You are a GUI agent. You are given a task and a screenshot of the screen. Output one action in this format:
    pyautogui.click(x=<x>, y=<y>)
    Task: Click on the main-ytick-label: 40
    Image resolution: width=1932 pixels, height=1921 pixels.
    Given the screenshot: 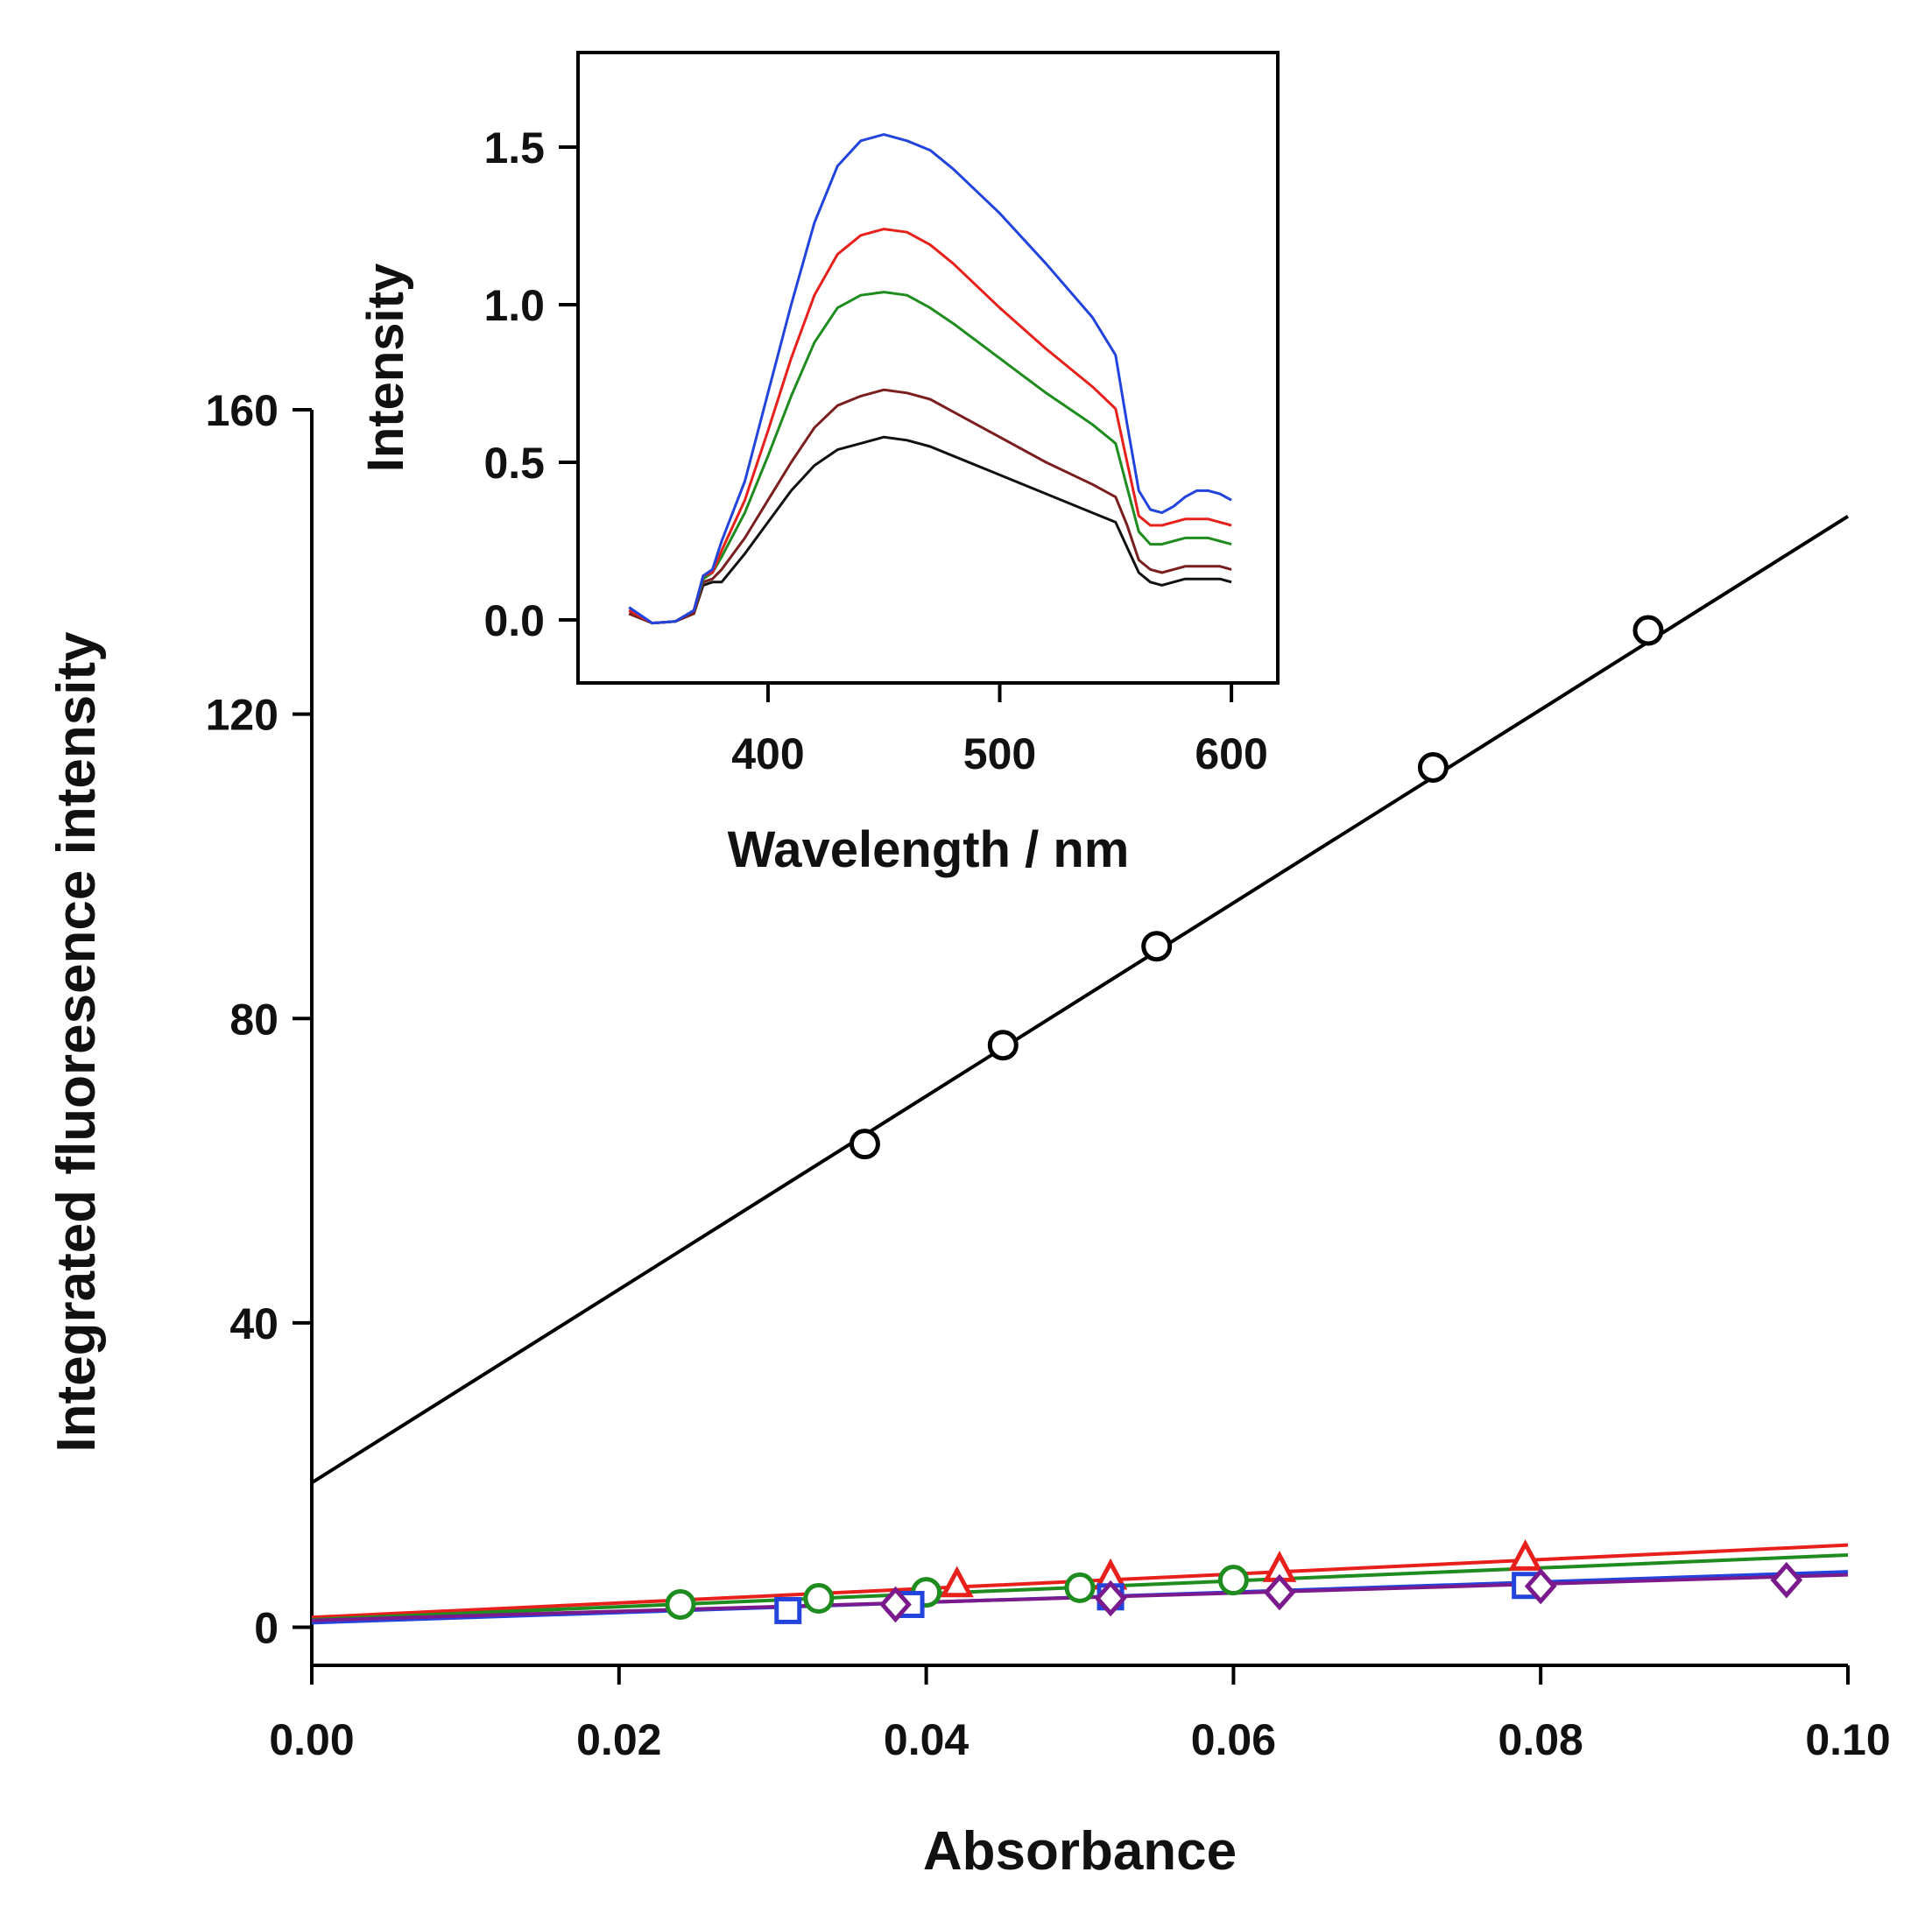 What is the action you would take?
    pyautogui.click(x=254, y=1323)
    